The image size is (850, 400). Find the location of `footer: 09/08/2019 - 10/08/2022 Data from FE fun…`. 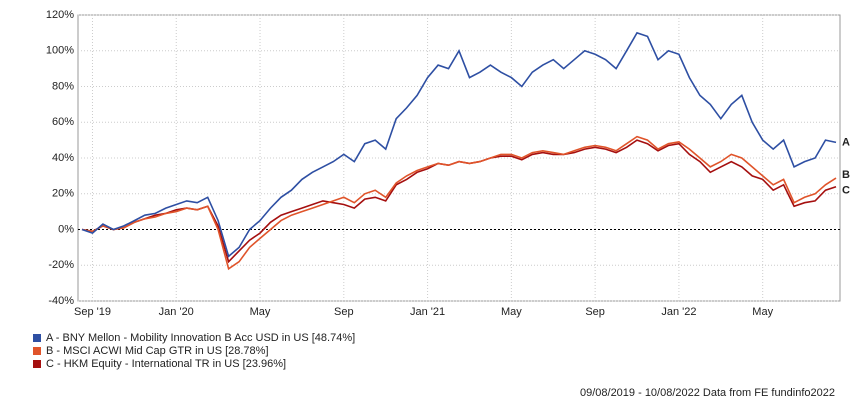

footer: 09/08/2019 - 10/08/2022 Data from FE fun… is located at coordinates (707, 393).